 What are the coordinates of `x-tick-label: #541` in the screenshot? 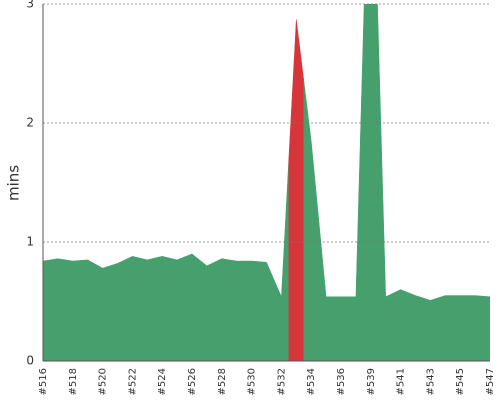 It's located at (401, 381).